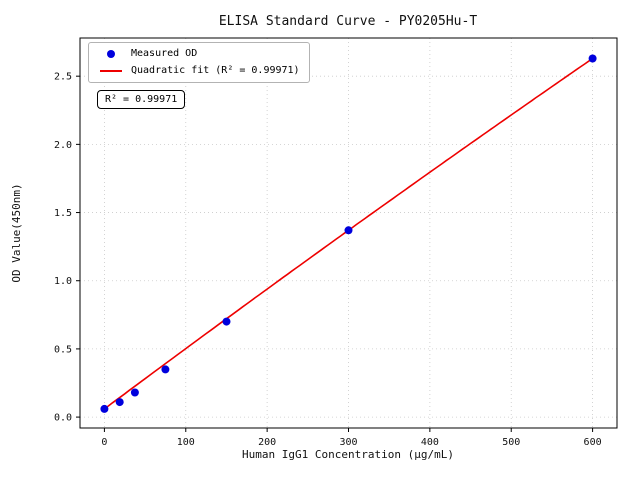  I want to click on svg-text: 1.5, so click(63, 213).